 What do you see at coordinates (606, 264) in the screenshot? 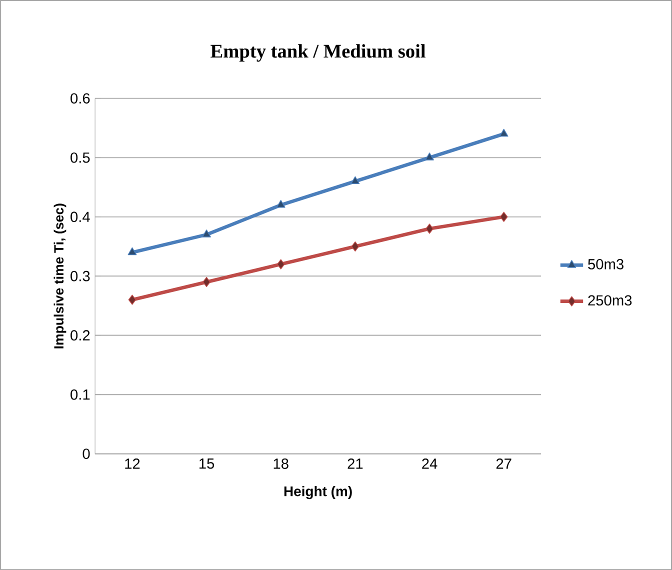
I see `legend-label: 50m3` at bounding box center [606, 264].